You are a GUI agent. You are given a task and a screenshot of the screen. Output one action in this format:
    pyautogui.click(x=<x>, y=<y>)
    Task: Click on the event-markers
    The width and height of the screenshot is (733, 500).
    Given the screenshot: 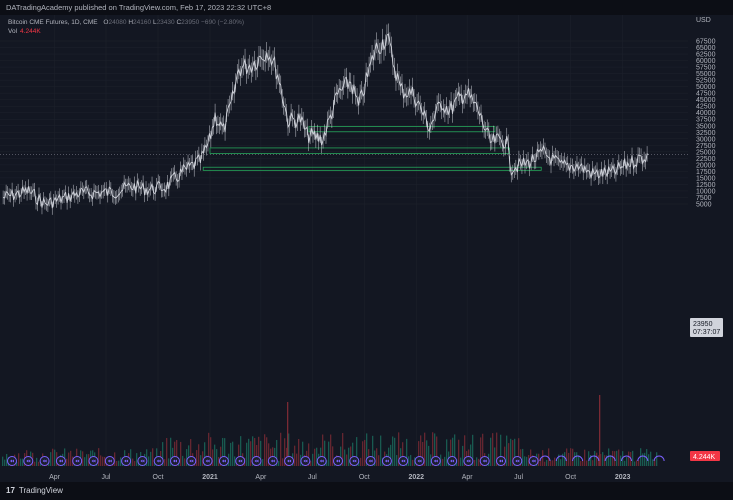 What is the action you would take?
    pyautogui.click(x=336, y=460)
    